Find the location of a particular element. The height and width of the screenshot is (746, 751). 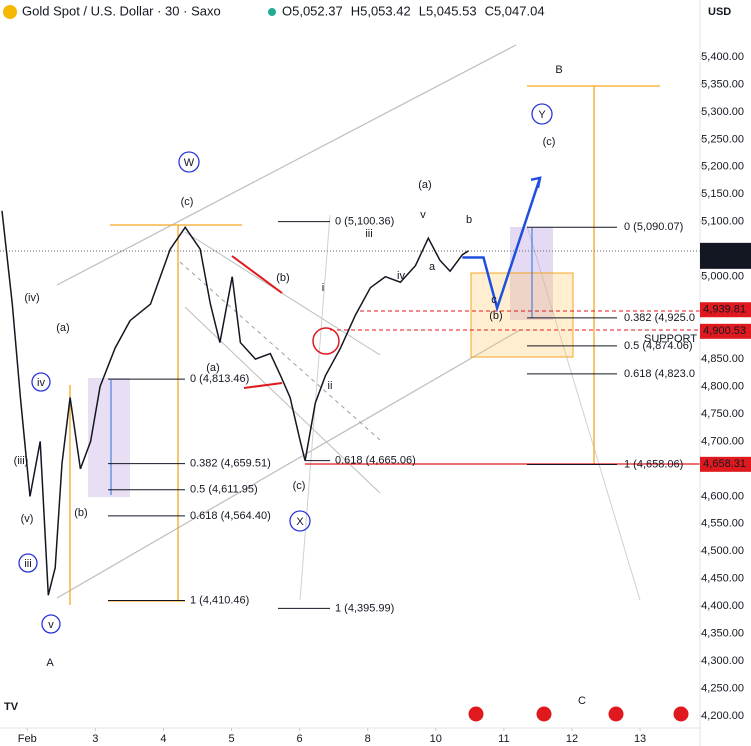

x-tick-label: 10 is located at coordinates (436, 739).